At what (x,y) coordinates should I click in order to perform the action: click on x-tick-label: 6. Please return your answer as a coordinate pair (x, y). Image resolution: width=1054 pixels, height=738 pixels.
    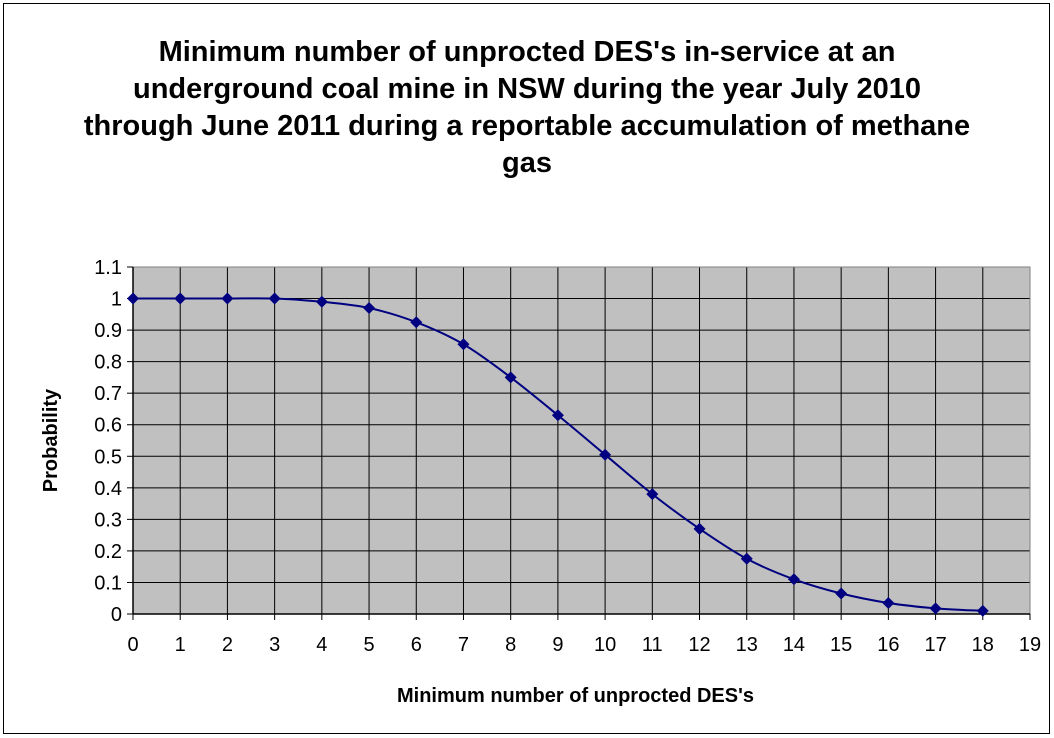
    Looking at the image, I should click on (416, 645).